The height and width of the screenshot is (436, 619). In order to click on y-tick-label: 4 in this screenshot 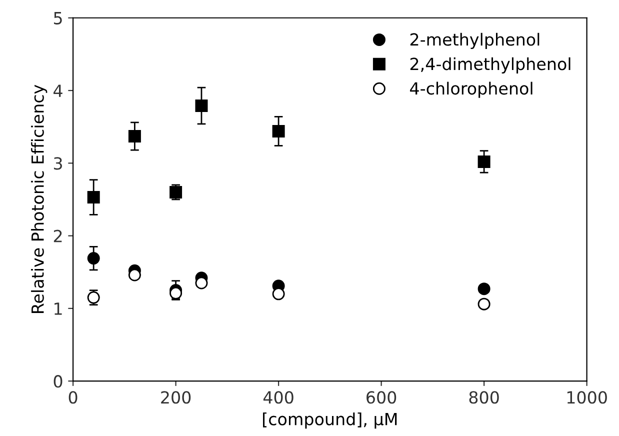, I will do `click(58, 90)`.